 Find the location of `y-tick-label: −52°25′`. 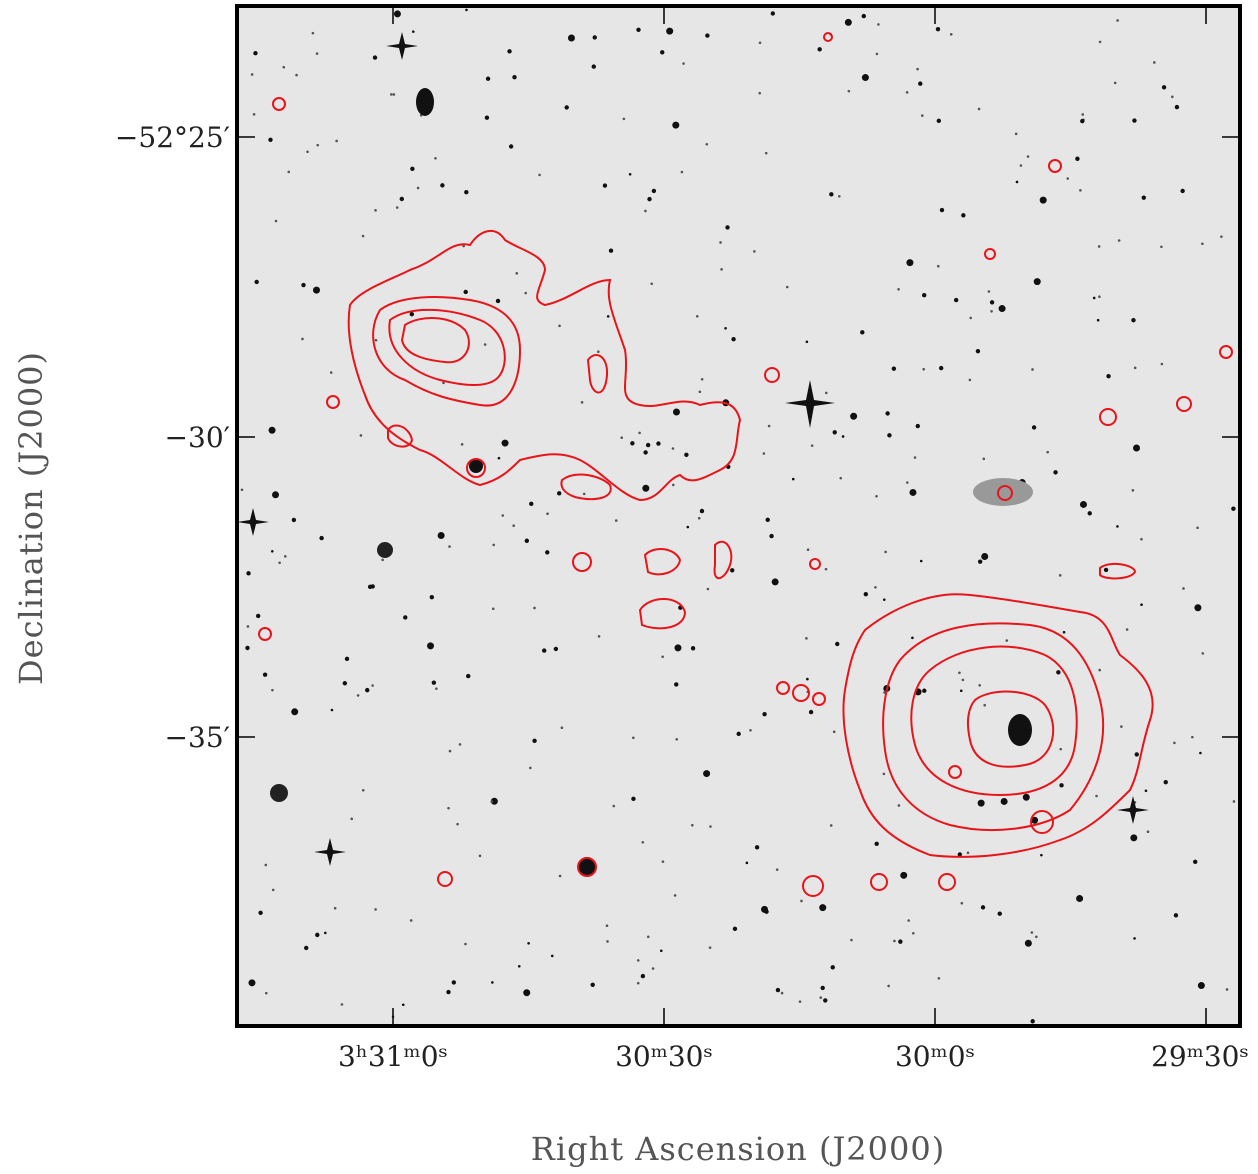

y-tick-label: −52°25′ is located at coordinates (172, 137).